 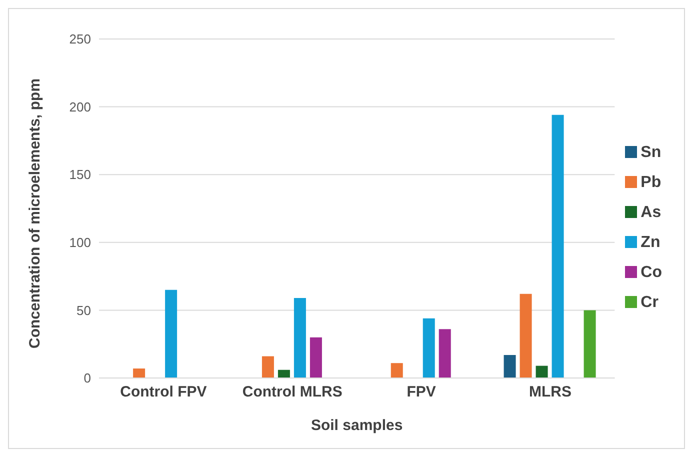 I want to click on x-axis-title: Soil samples, so click(x=356, y=425).